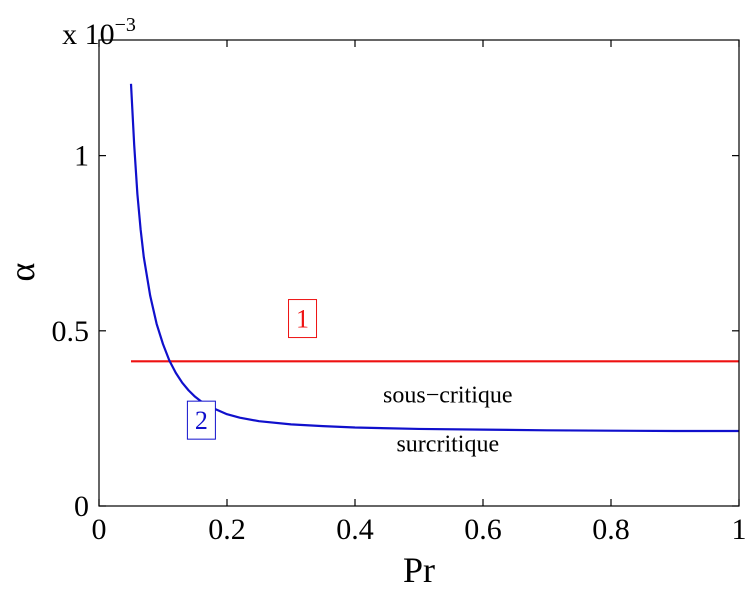 The height and width of the screenshot is (593, 745). I want to click on y-tick-label: 0.5, so click(71, 331).